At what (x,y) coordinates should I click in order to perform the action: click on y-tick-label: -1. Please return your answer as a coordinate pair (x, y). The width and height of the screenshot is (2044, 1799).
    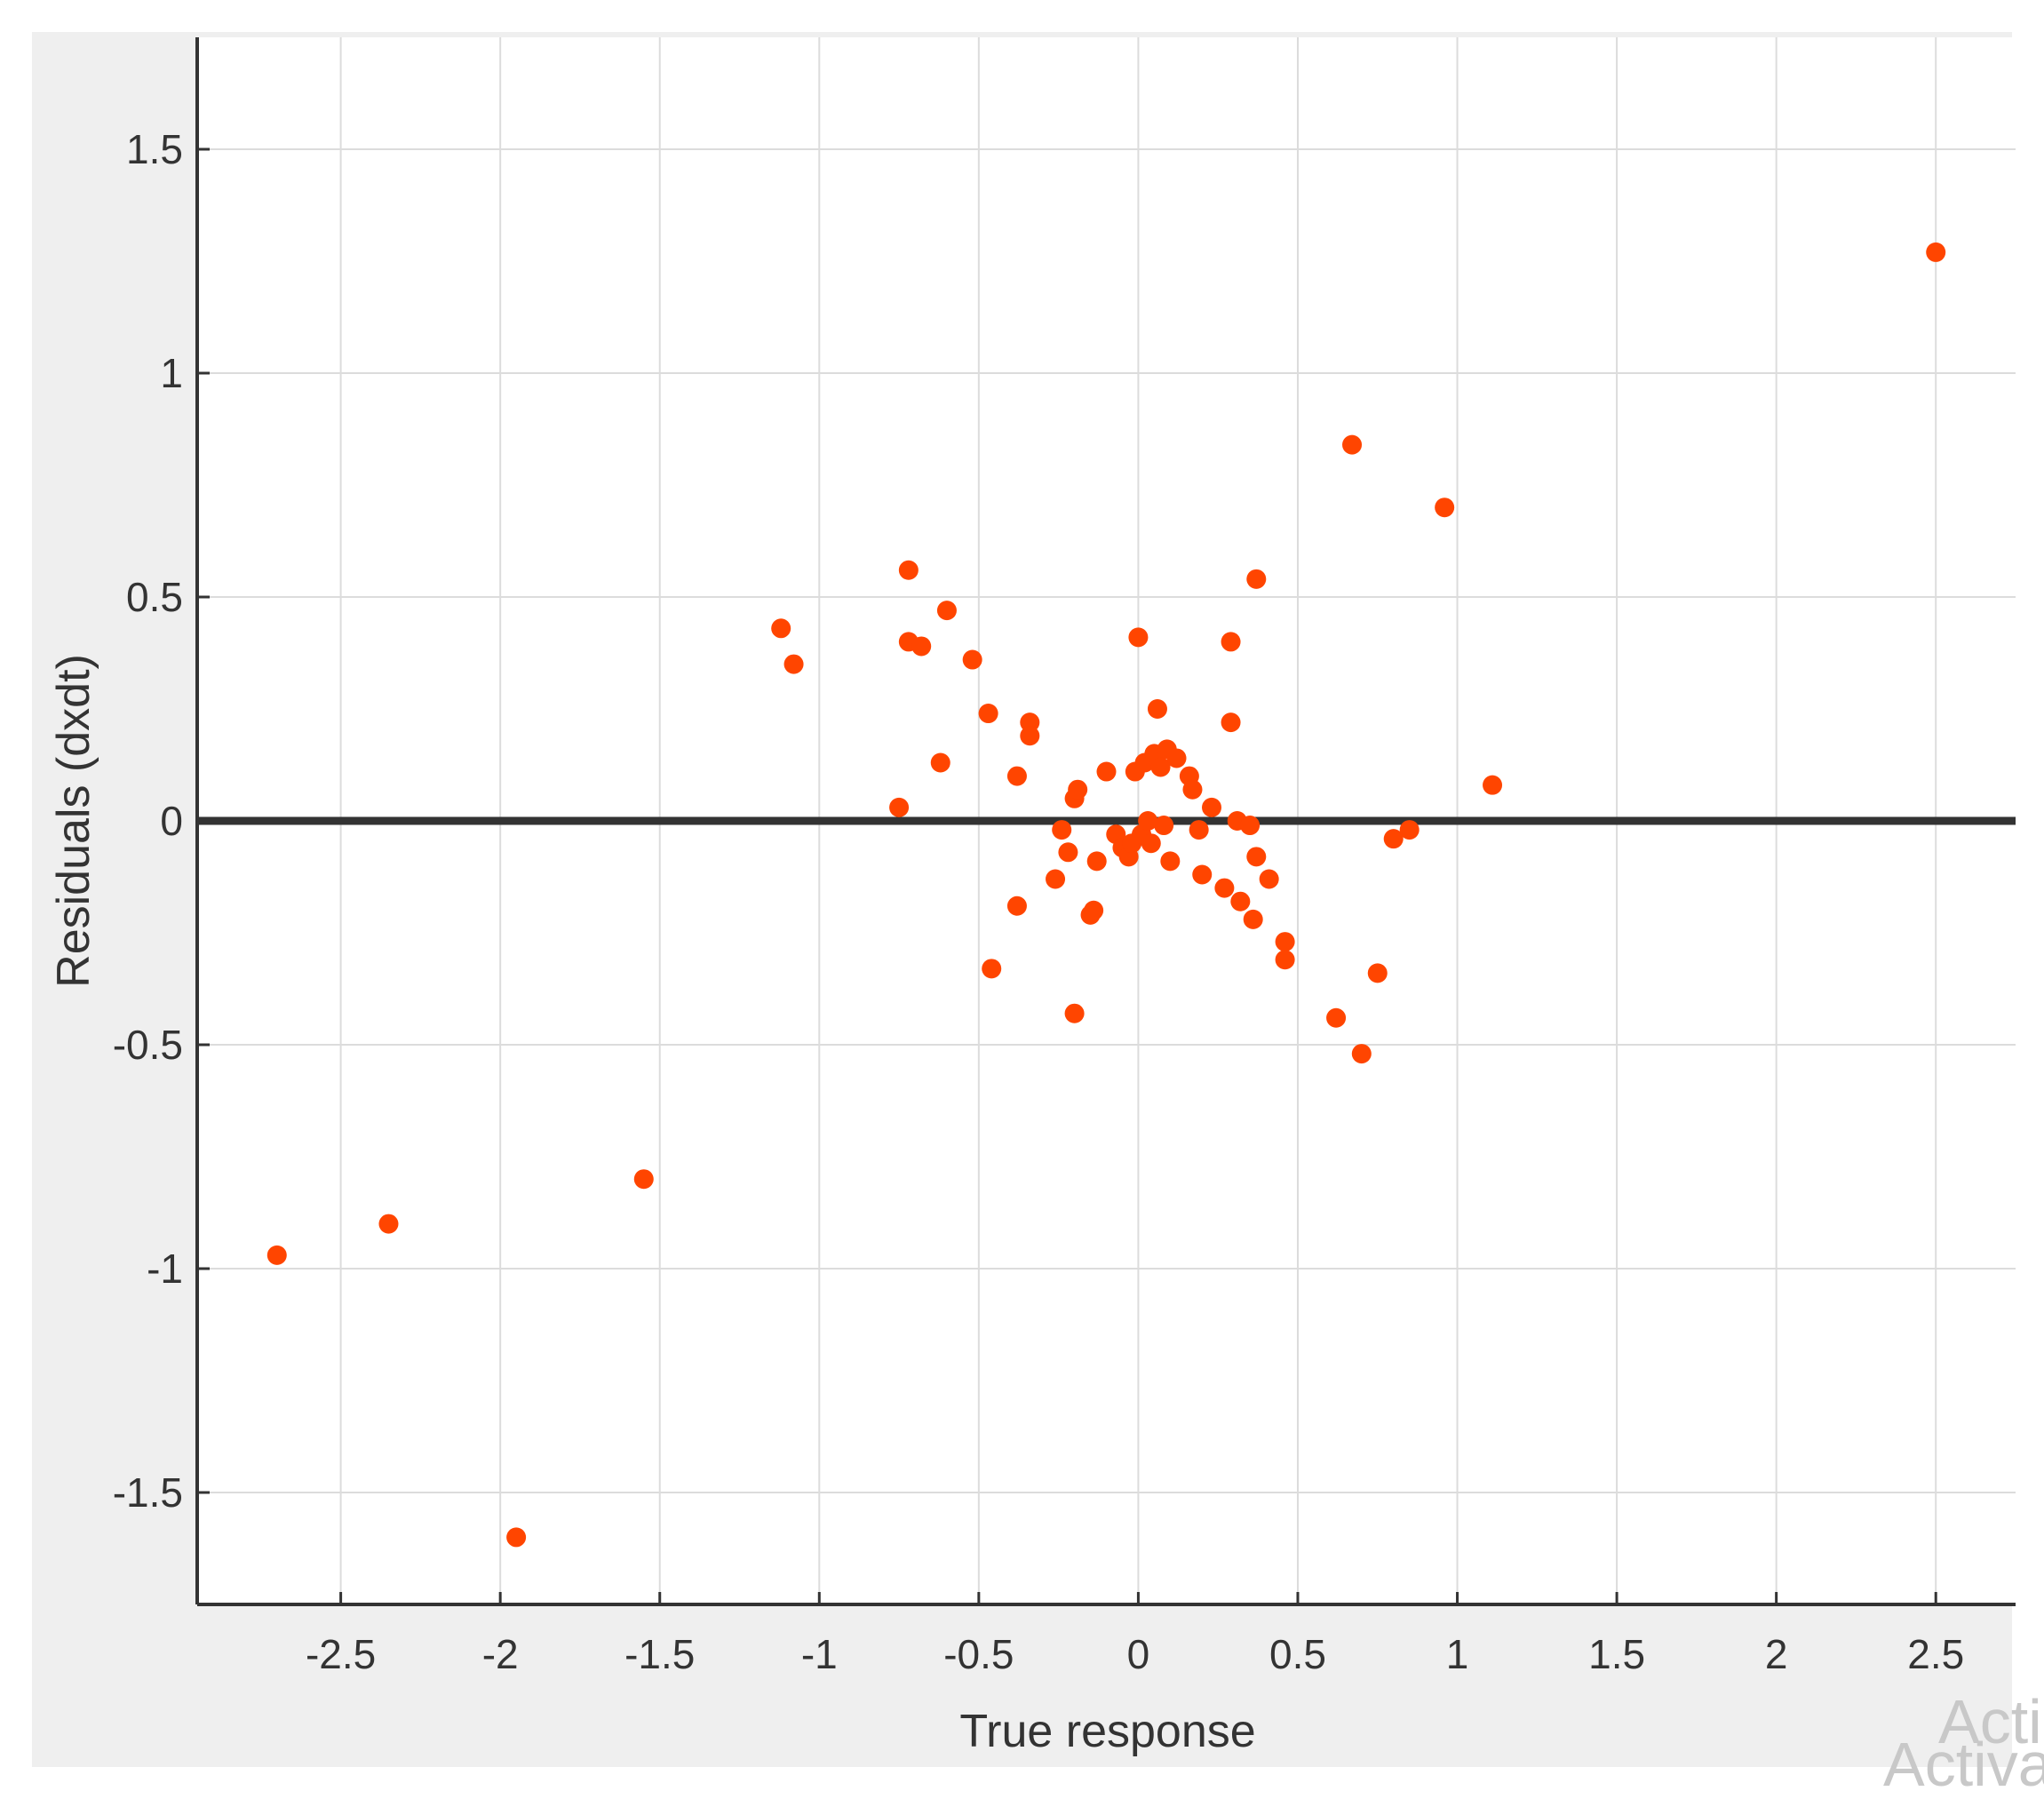
    Looking at the image, I should click on (165, 1269).